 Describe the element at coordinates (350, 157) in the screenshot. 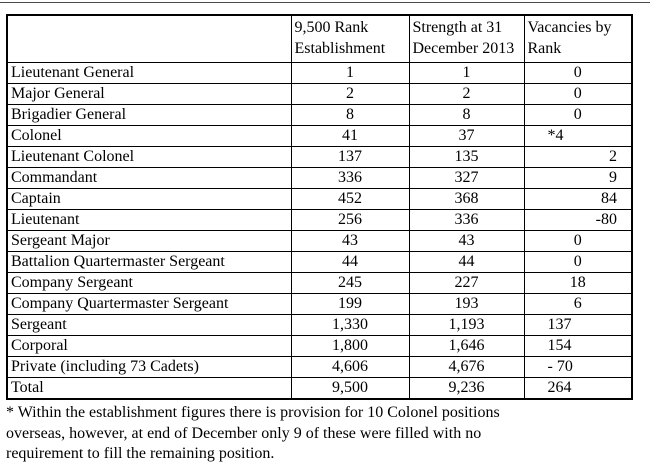

I see `establishment-cell: 137` at that location.